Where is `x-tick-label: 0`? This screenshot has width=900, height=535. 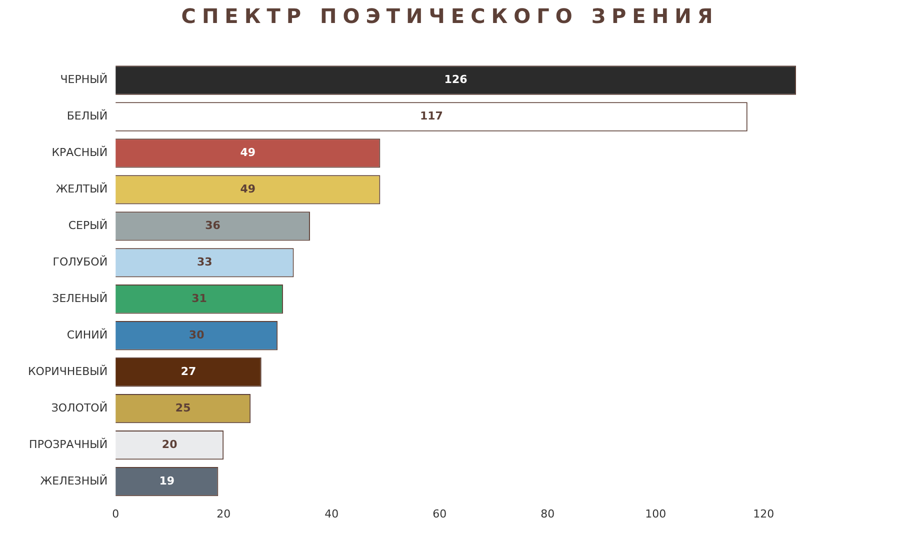
x-tick-label: 0 is located at coordinates (116, 513).